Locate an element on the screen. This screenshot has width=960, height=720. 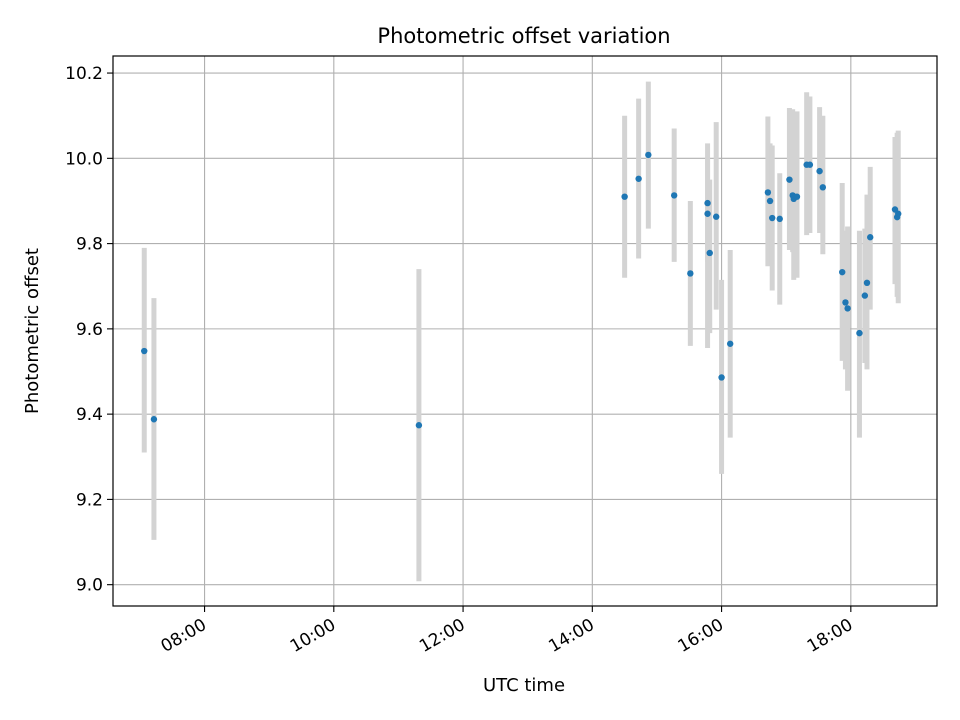
y-tick-label: 9.2 is located at coordinates (89, 500).